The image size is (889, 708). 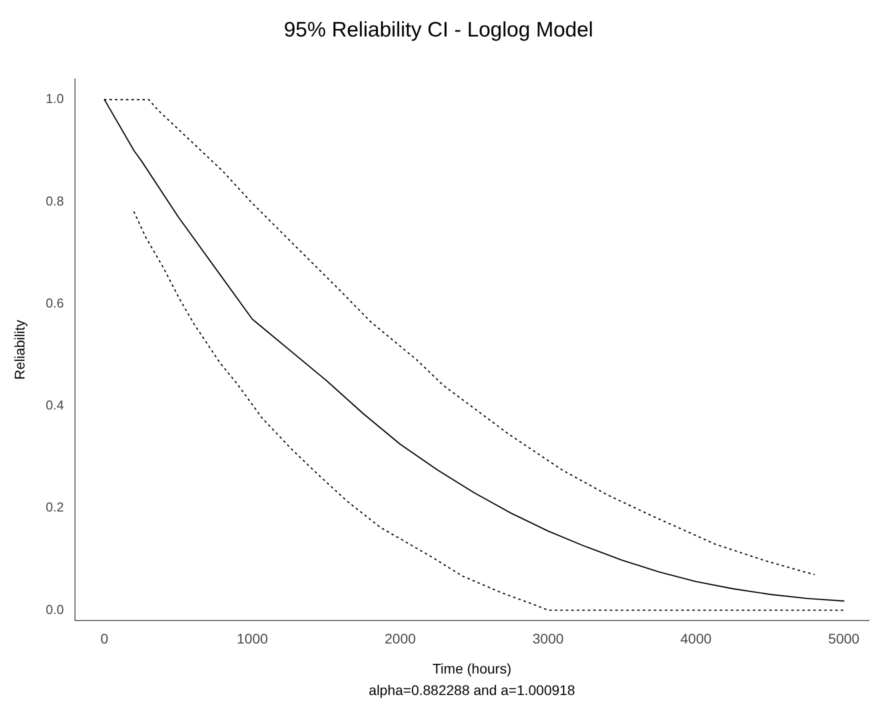 What do you see at coordinates (844, 638) in the screenshot?
I see `x-tick-label: 5000` at bounding box center [844, 638].